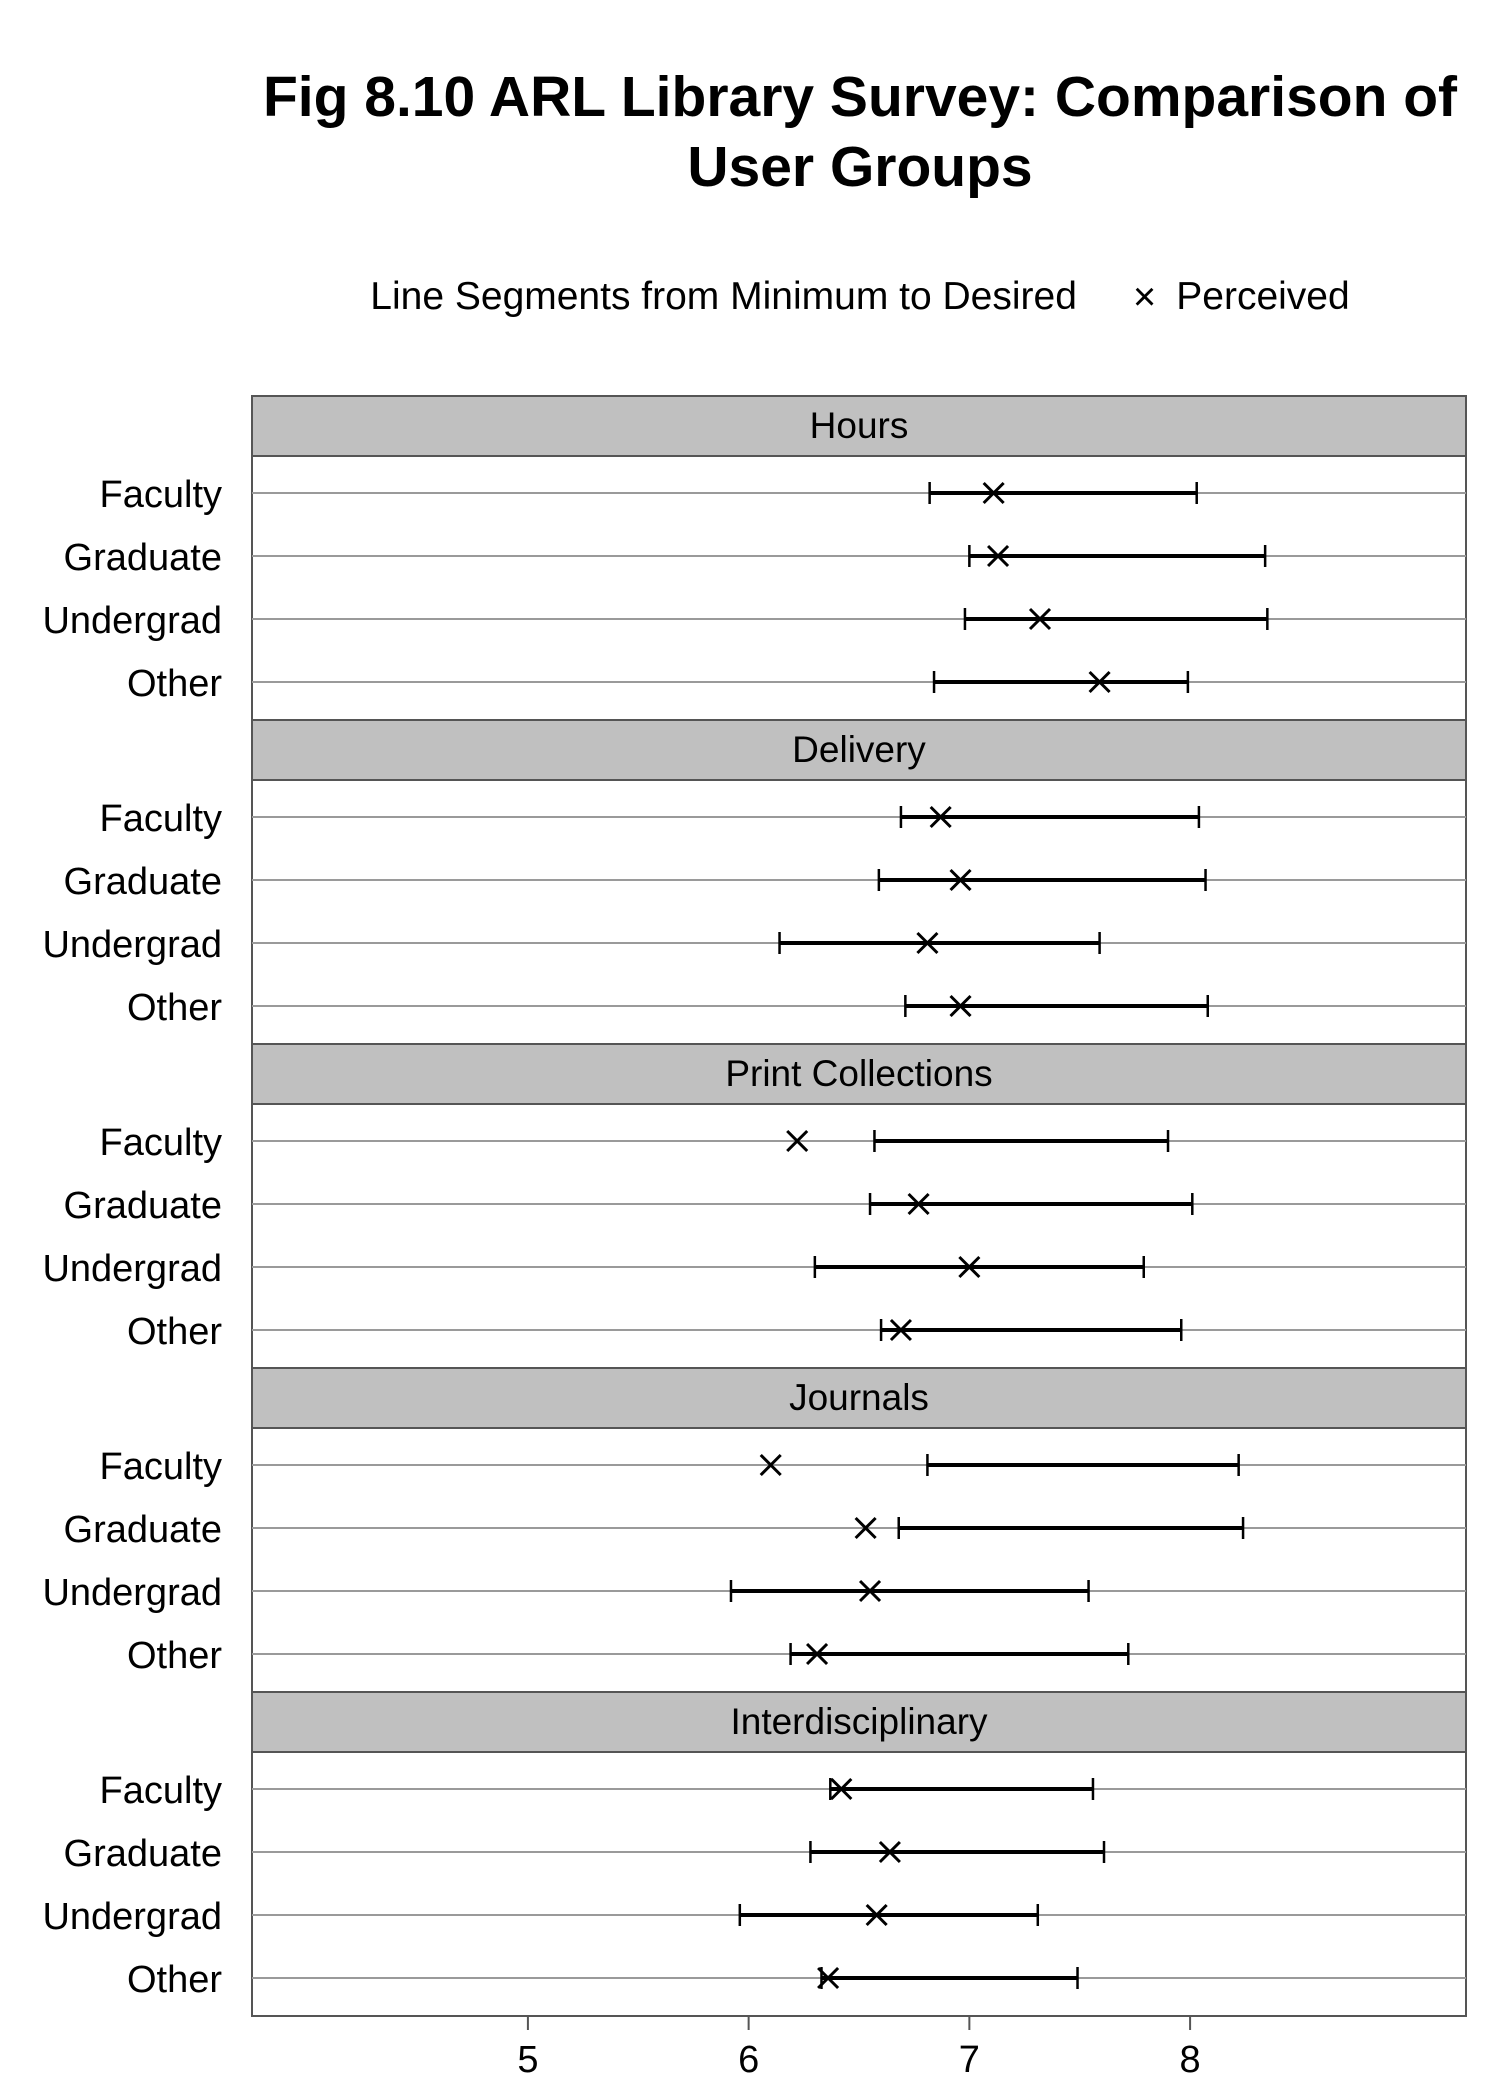  What do you see at coordinates (969, 2060) in the screenshot?
I see `x-tick-label: 7` at bounding box center [969, 2060].